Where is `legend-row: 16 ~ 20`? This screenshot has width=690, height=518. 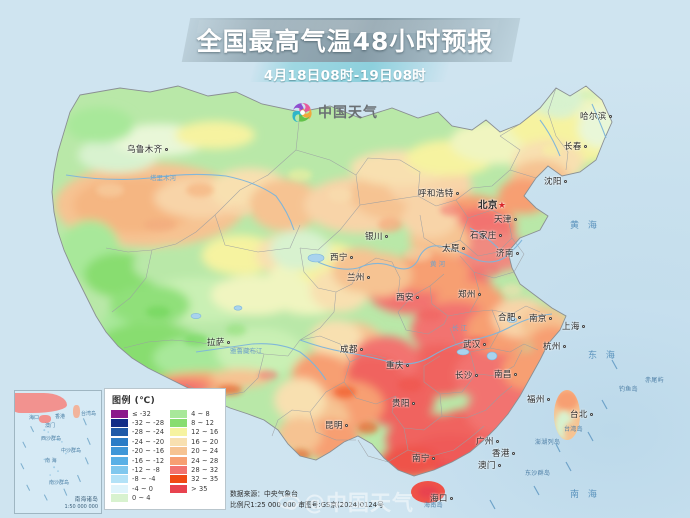
legend-row: 16 ~ 20 is located at coordinates (194, 441).